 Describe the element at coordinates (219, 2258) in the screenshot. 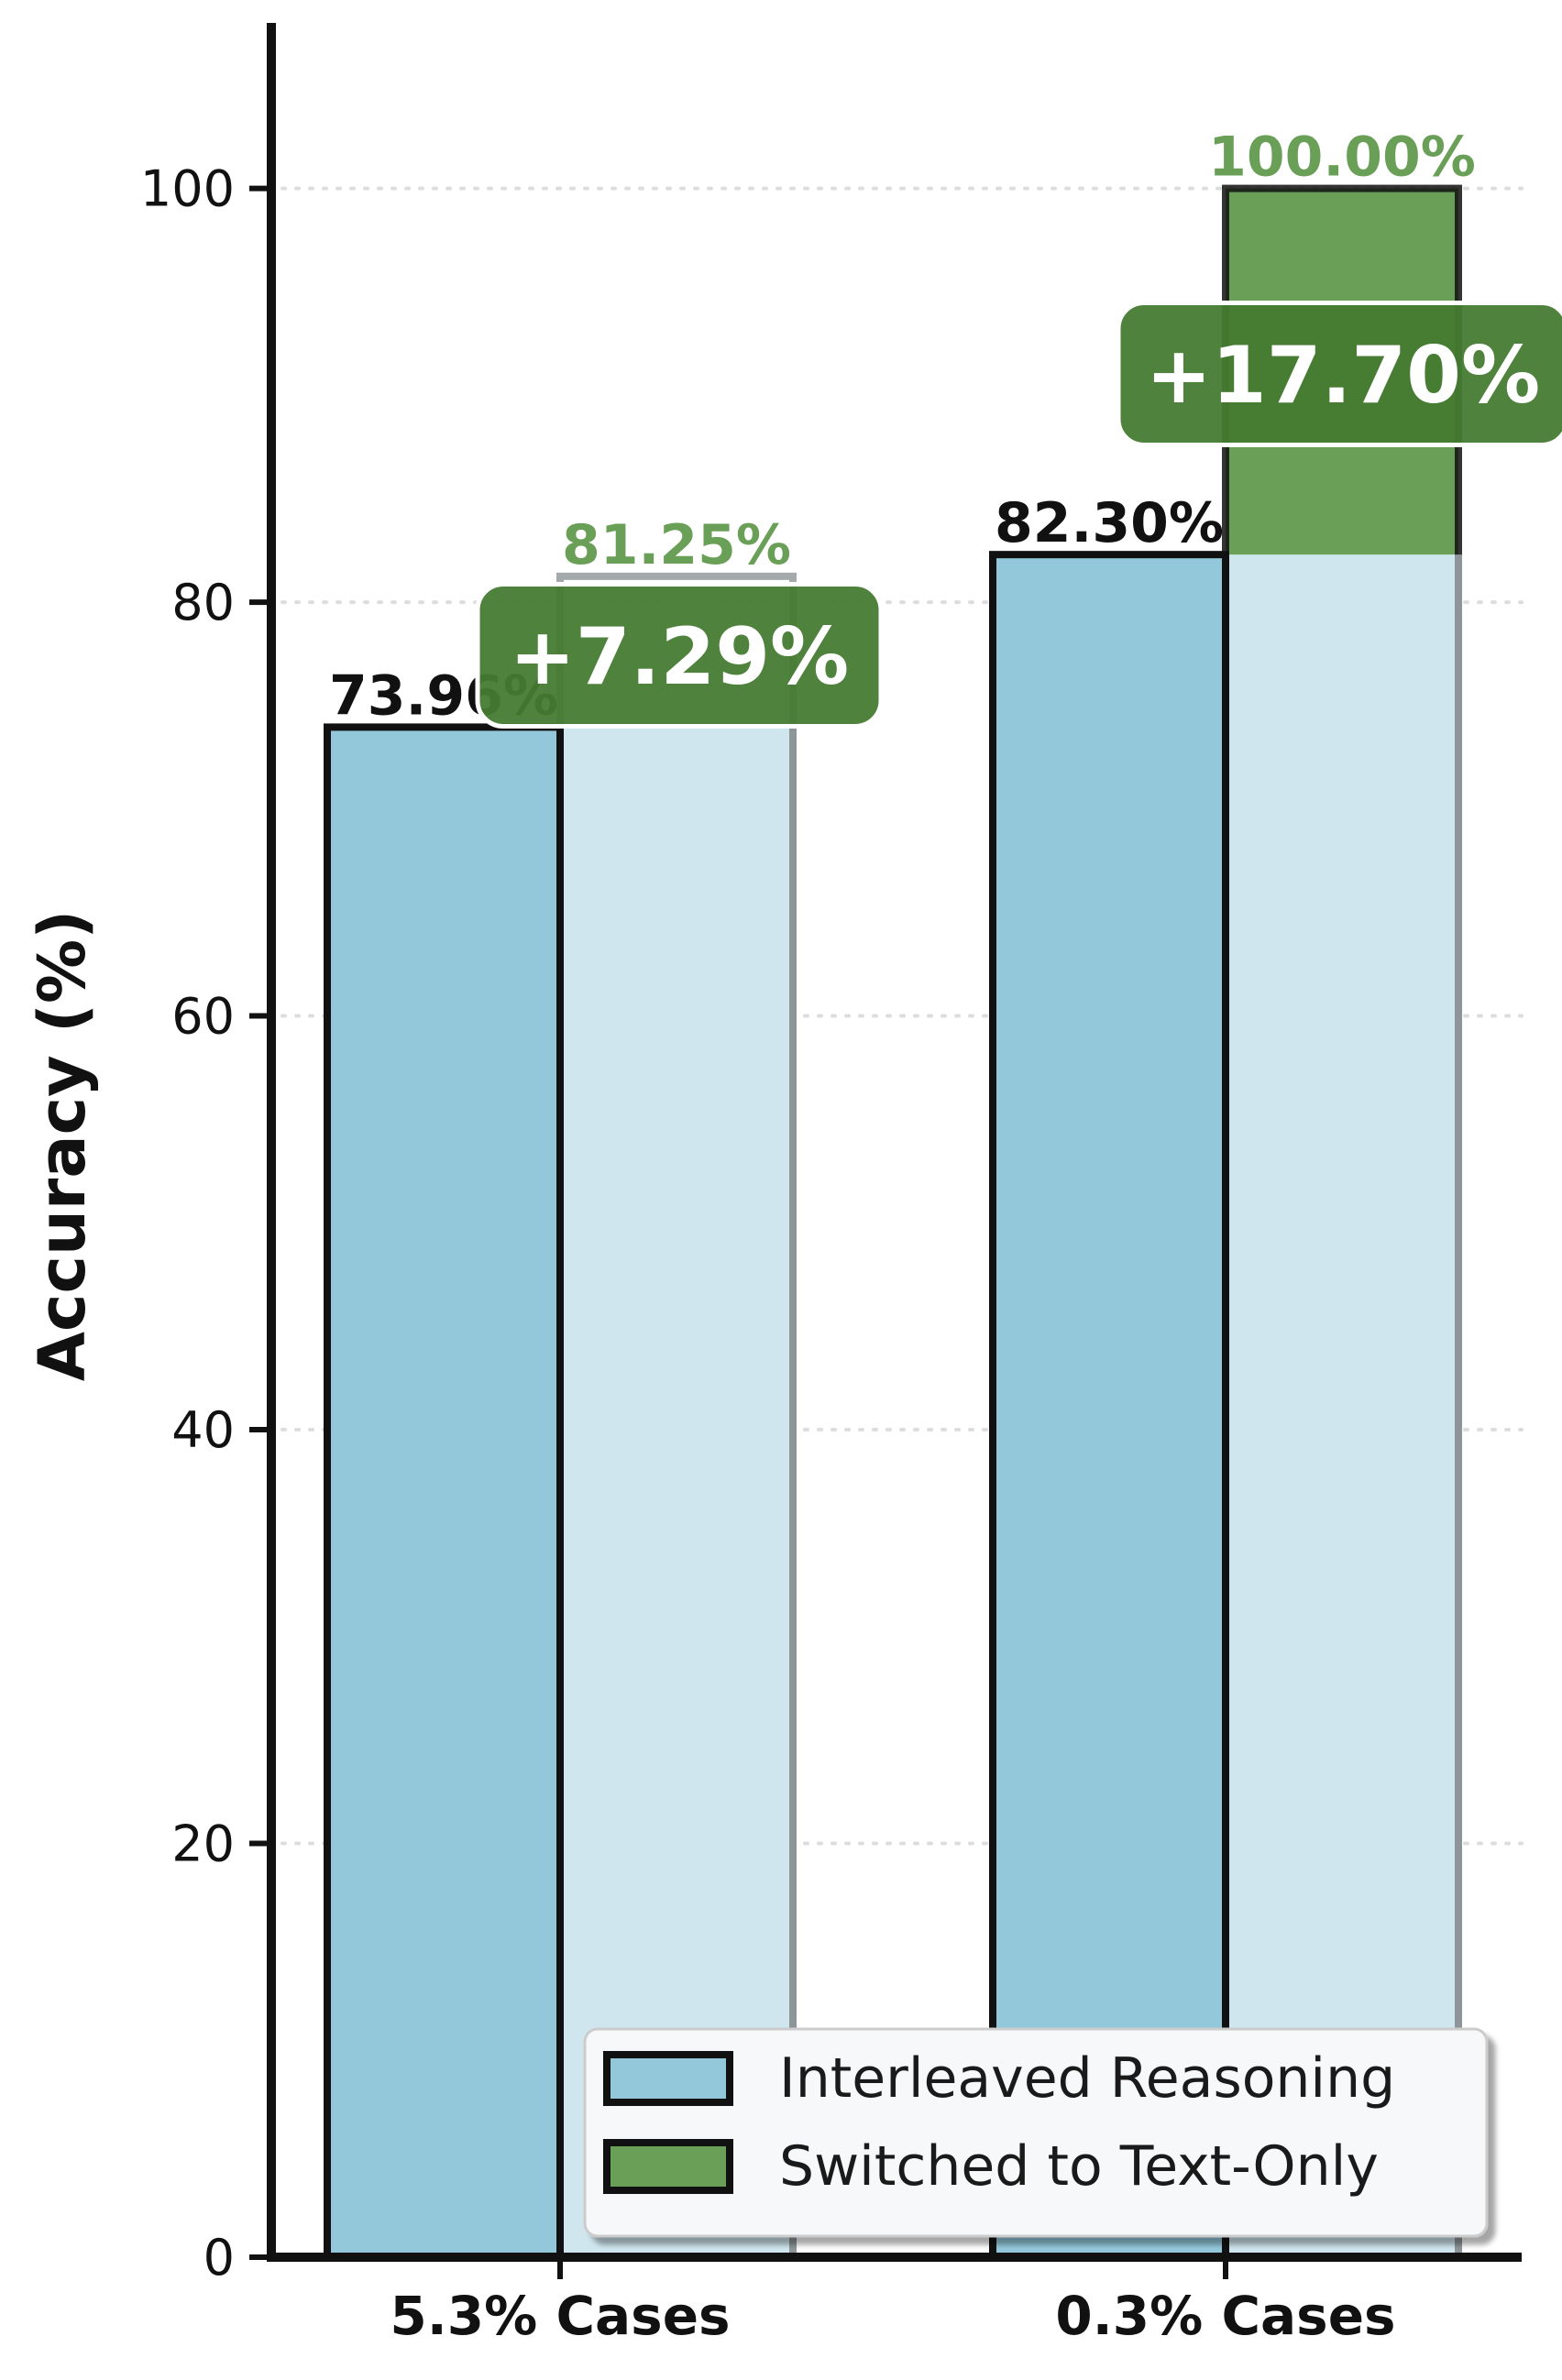

I see `y-tick-label-0: 0` at that location.